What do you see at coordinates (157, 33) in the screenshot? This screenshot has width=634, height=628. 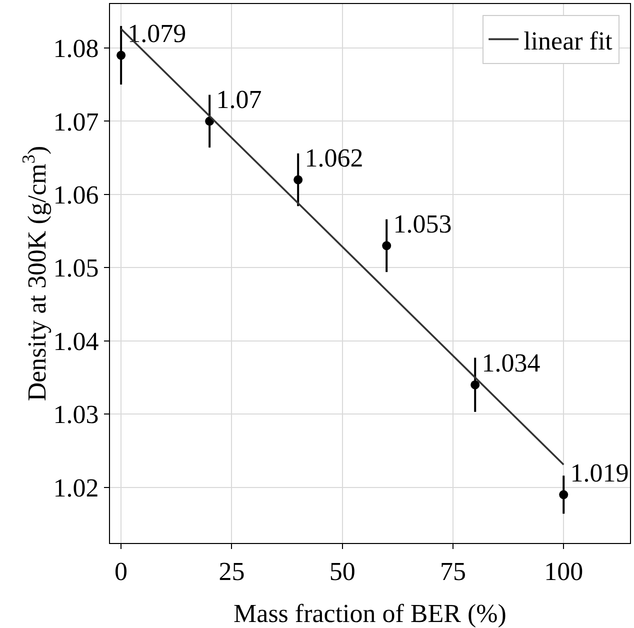 I see `data-label: 1.079` at bounding box center [157, 33].